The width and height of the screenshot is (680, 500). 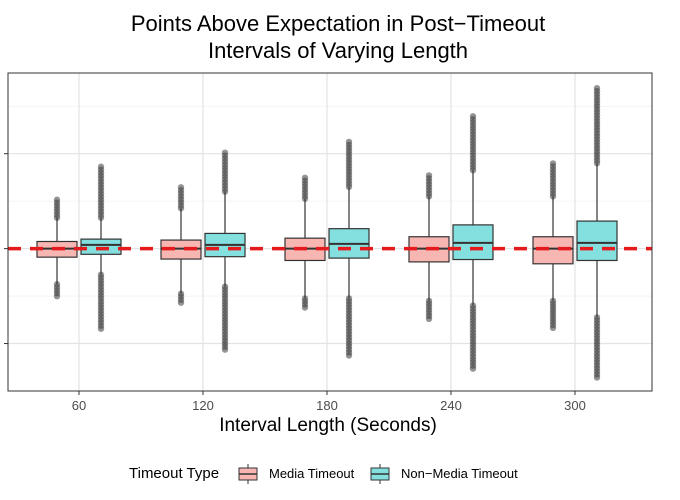 What do you see at coordinates (203, 405) in the screenshot?
I see `x-tick-label: 120` at bounding box center [203, 405].